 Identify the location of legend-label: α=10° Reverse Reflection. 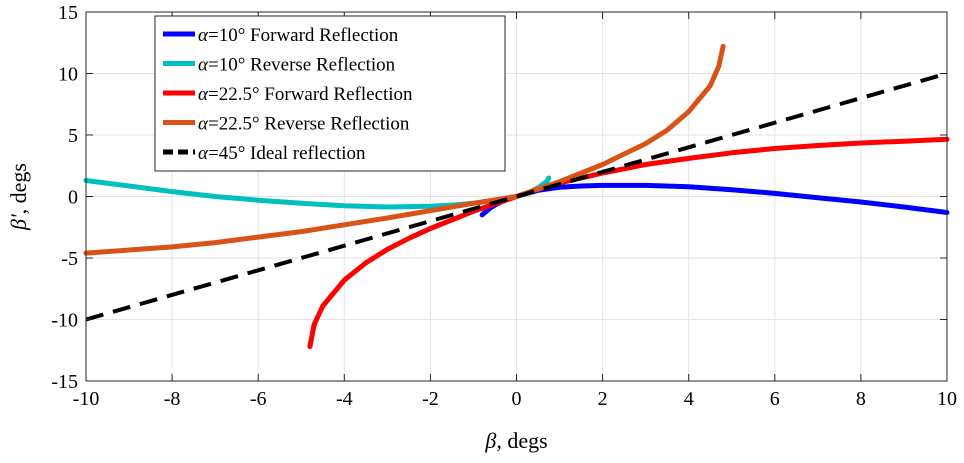
(297, 65).